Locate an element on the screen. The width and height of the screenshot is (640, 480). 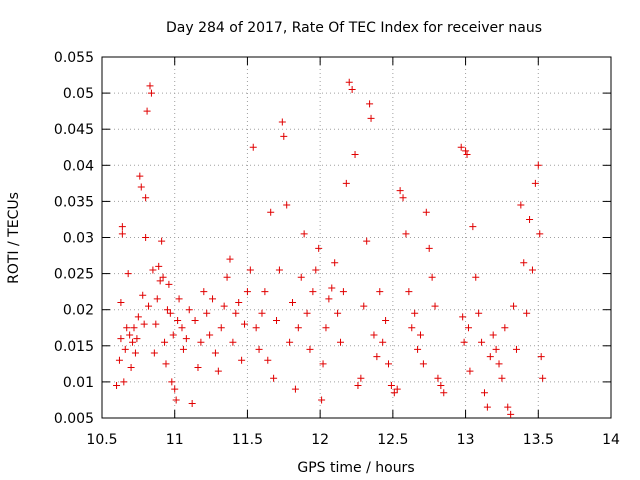
x-tick-label: 14 is located at coordinates (611, 440).